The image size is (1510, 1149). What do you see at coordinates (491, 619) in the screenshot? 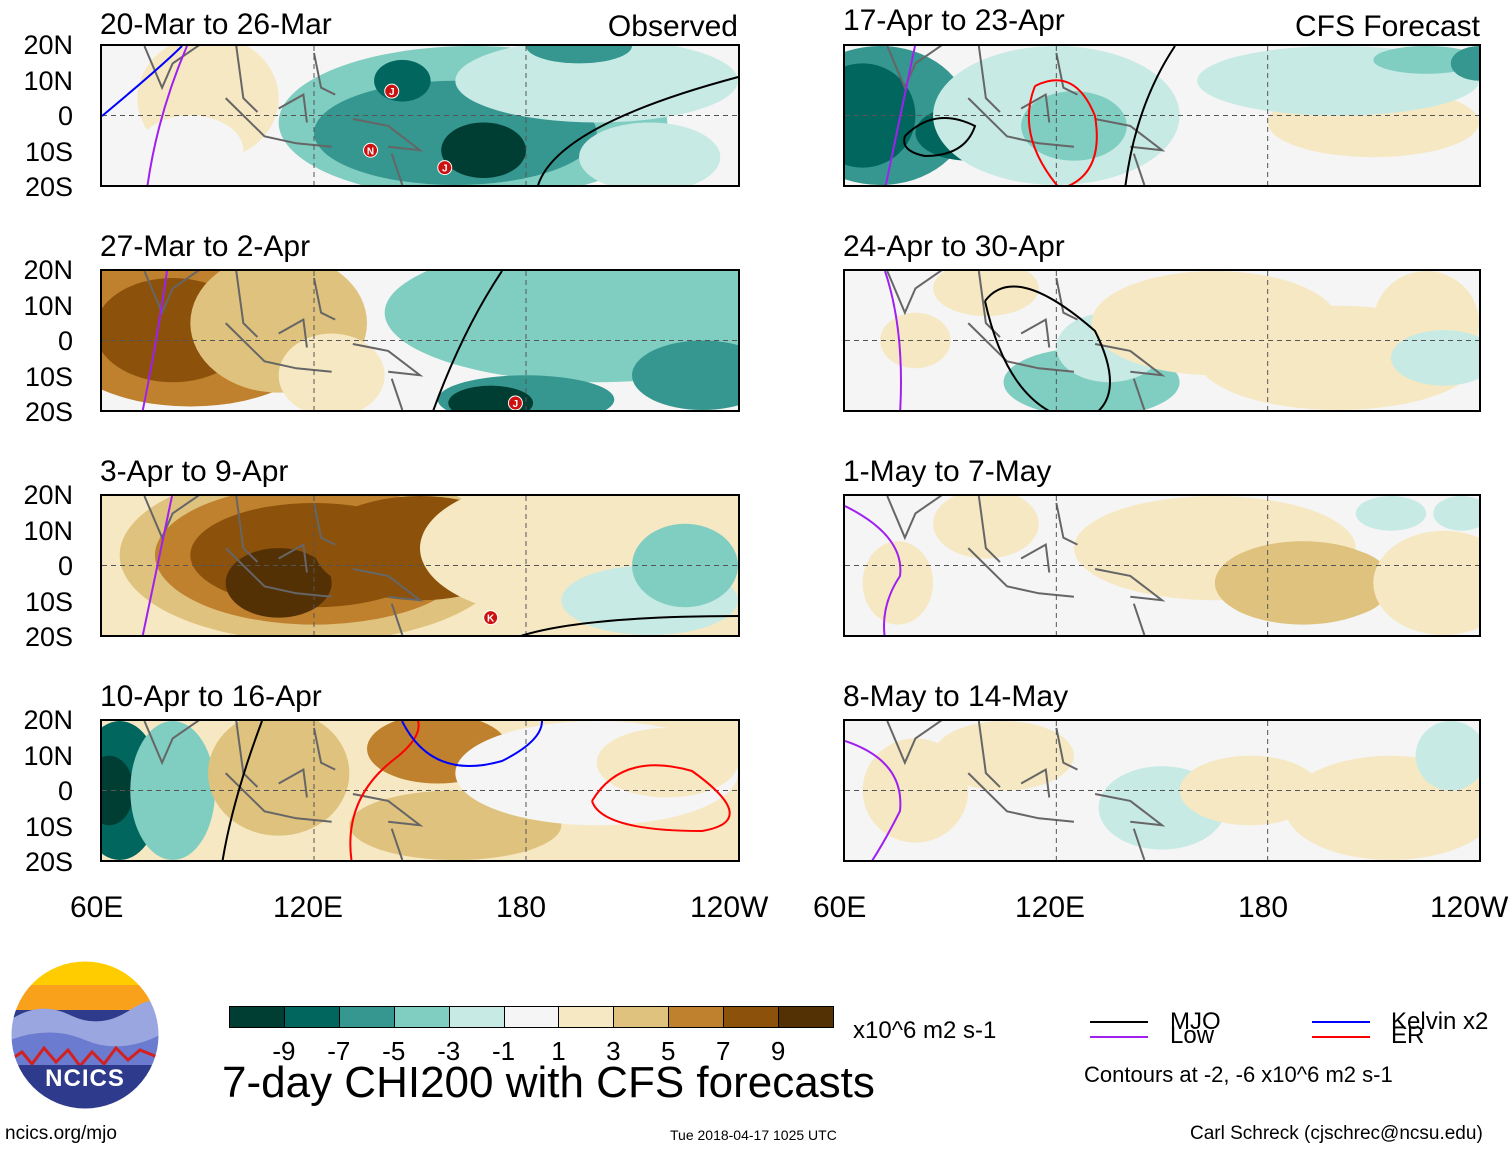
I see `storm-label: K` at bounding box center [491, 619].